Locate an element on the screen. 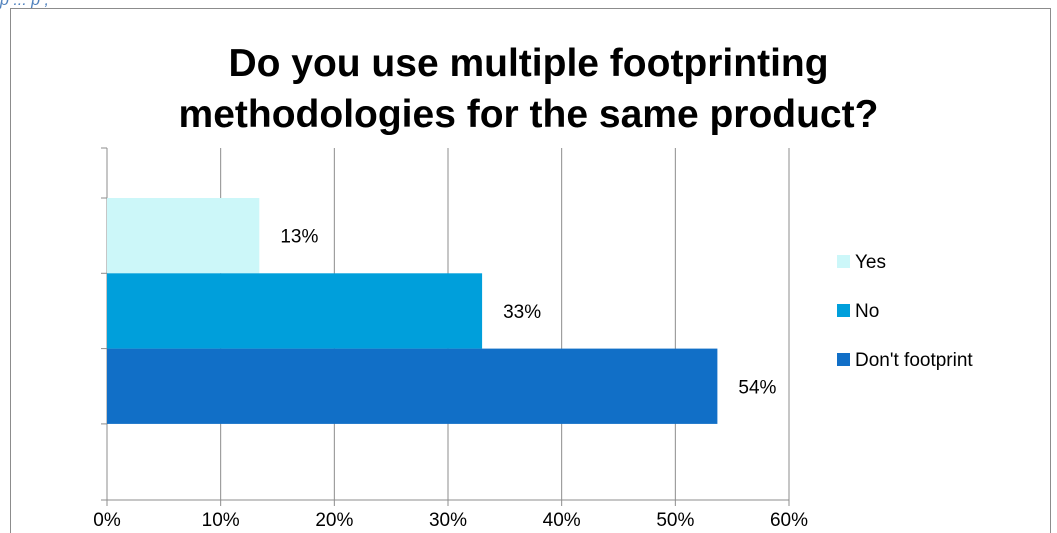  bar-yes is located at coordinates (183, 236).